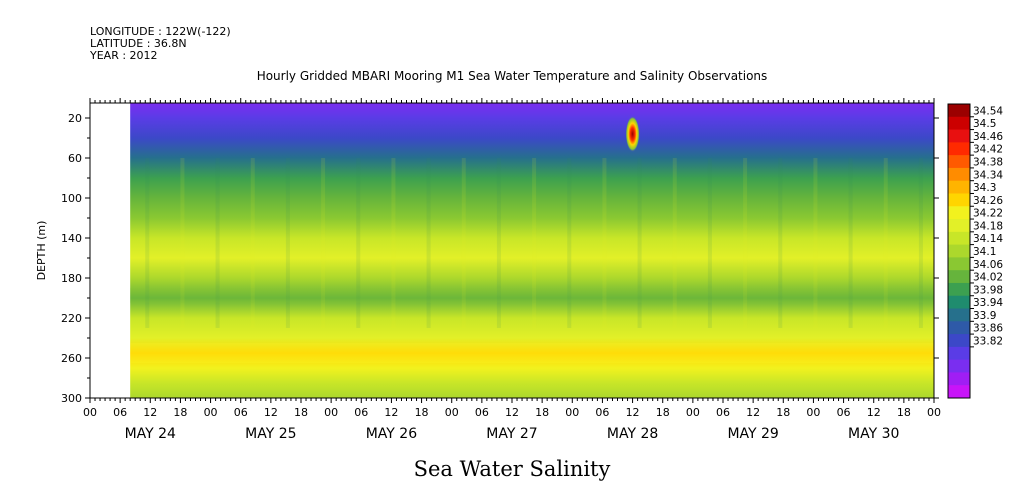  Describe the element at coordinates (752, 434) in the screenshot. I see `x-date-label: MAY 29` at that location.